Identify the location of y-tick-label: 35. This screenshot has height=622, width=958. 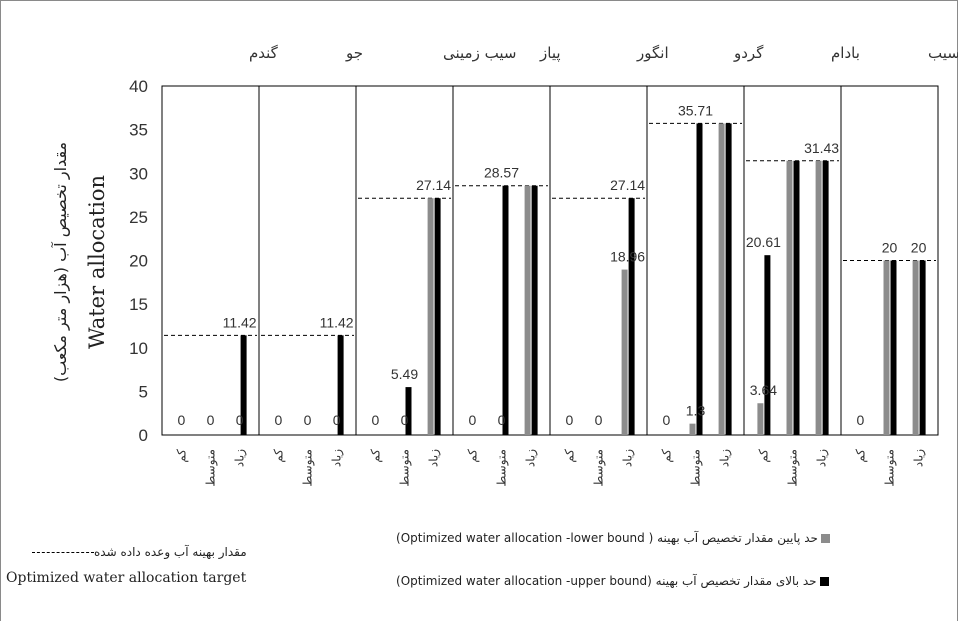
(138, 130).